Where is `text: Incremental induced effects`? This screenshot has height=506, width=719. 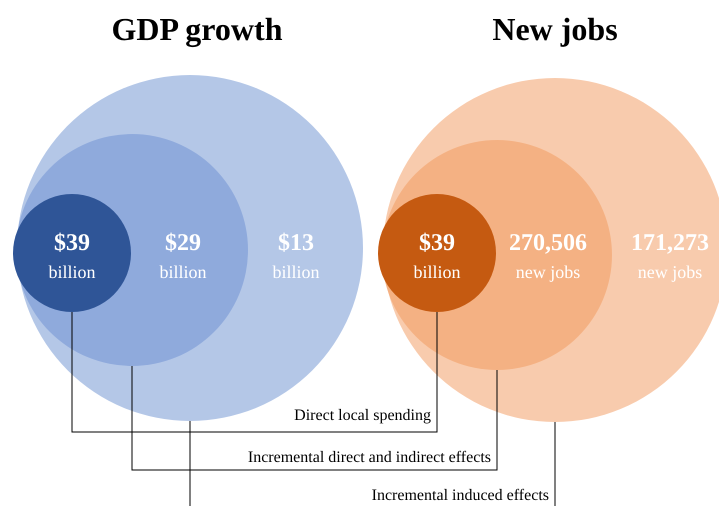 text: Incremental induced effects is located at coordinates (460, 495).